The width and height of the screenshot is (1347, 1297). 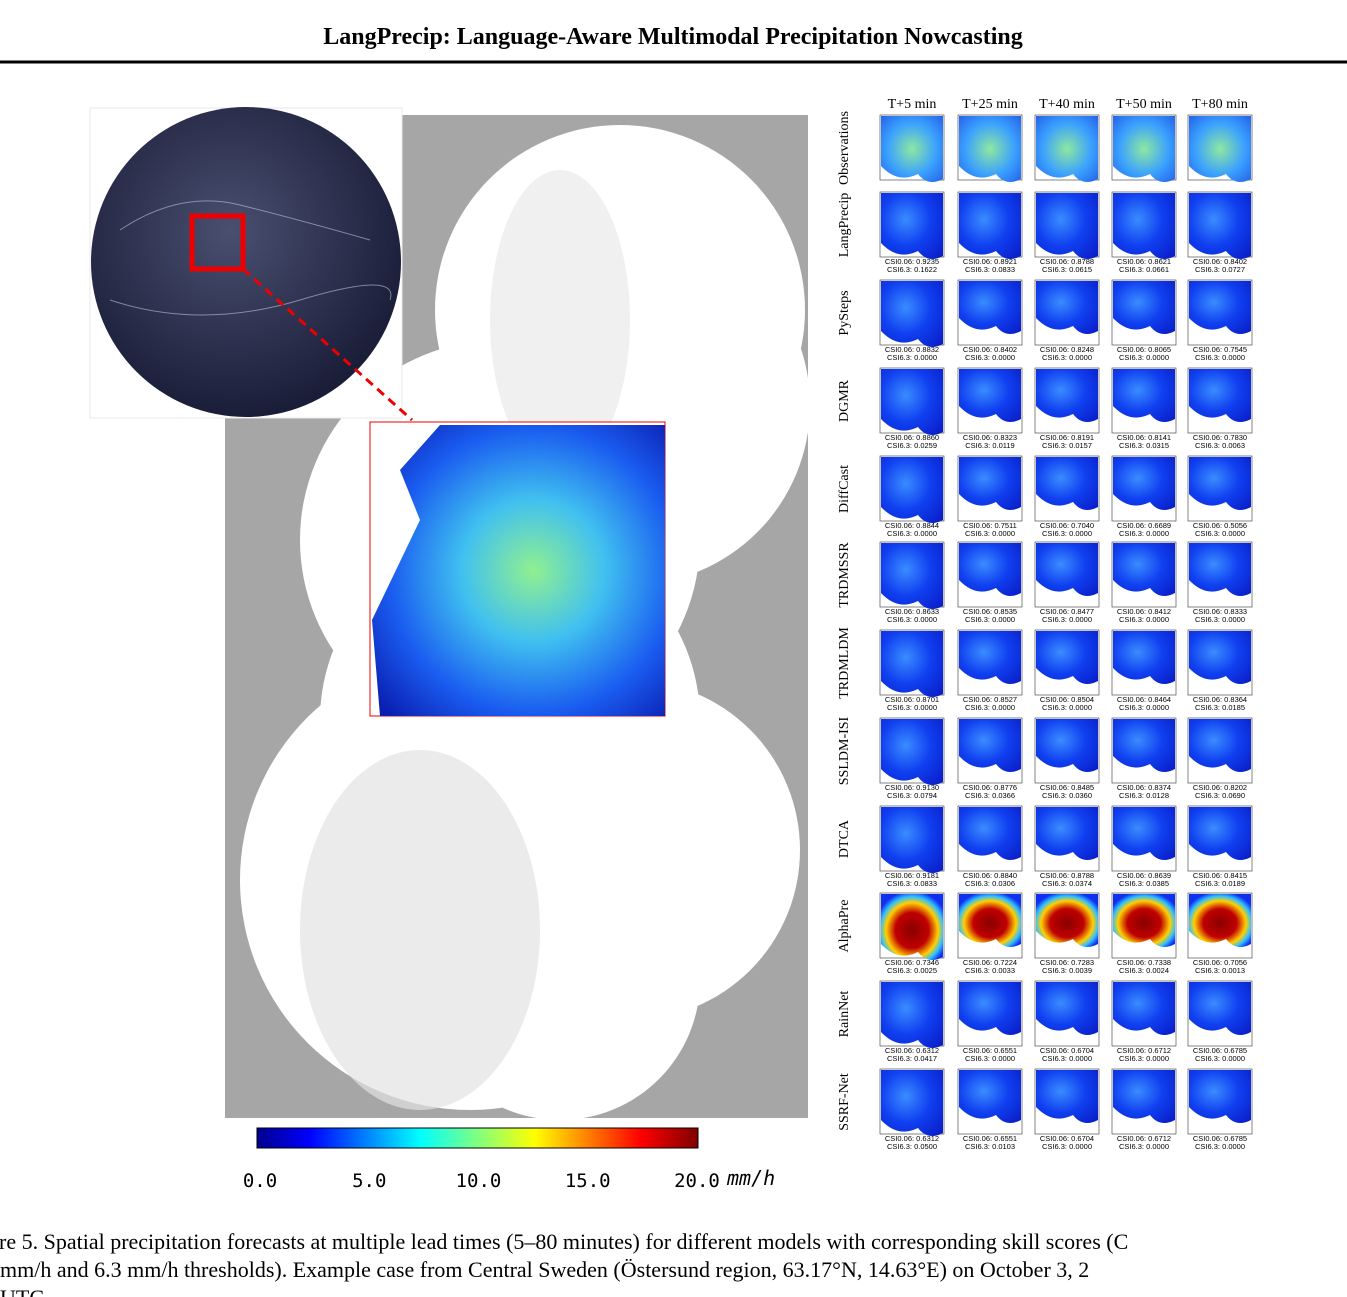 What do you see at coordinates (912, 787) in the screenshot?
I see `csi-score: CSI0.06: 0.9130` at bounding box center [912, 787].